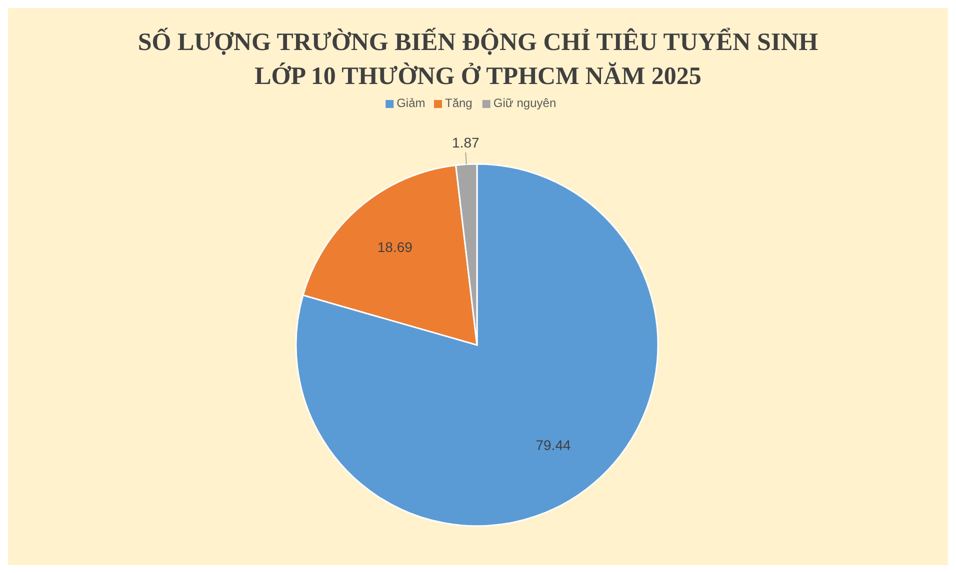  Describe the element at coordinates (553, 444) in the screenshot. I see `data-label: 79.44` at that location.